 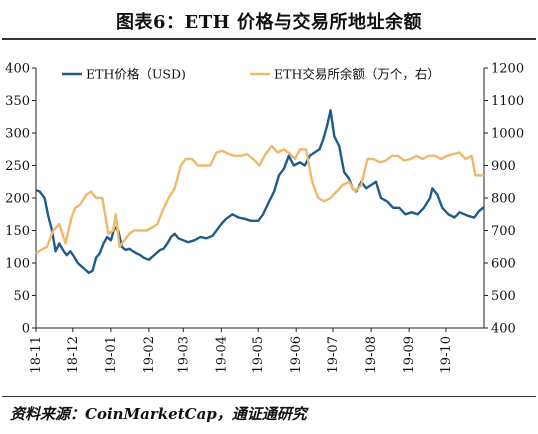 I want to click on chart-title: 图表6：ETH 价格与交易所地址余额, so click(x=269, y=22).